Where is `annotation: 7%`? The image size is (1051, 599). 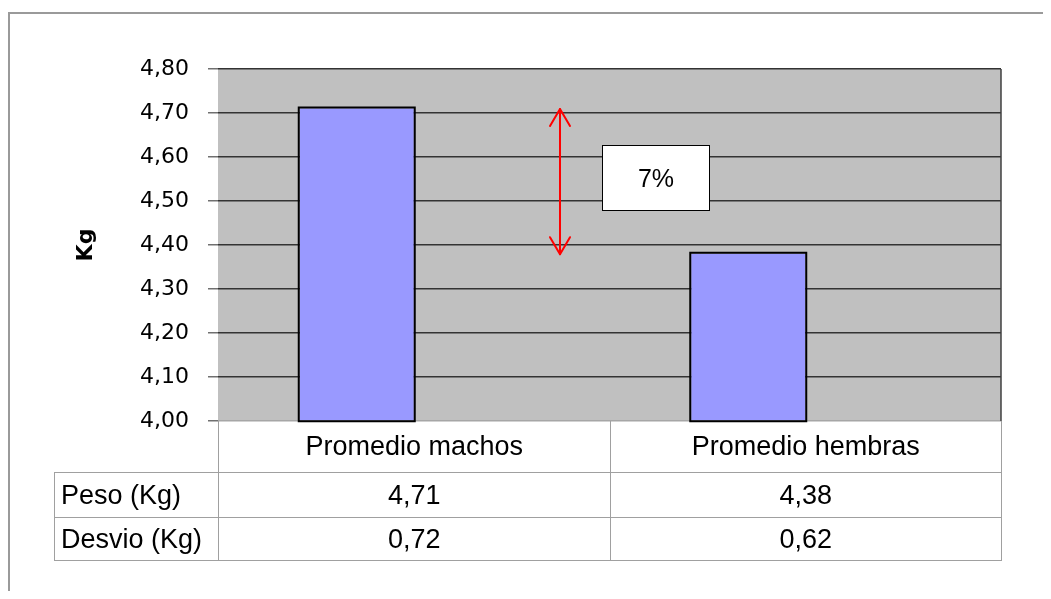 annotation: 7% is located at coordinates (656, 178).